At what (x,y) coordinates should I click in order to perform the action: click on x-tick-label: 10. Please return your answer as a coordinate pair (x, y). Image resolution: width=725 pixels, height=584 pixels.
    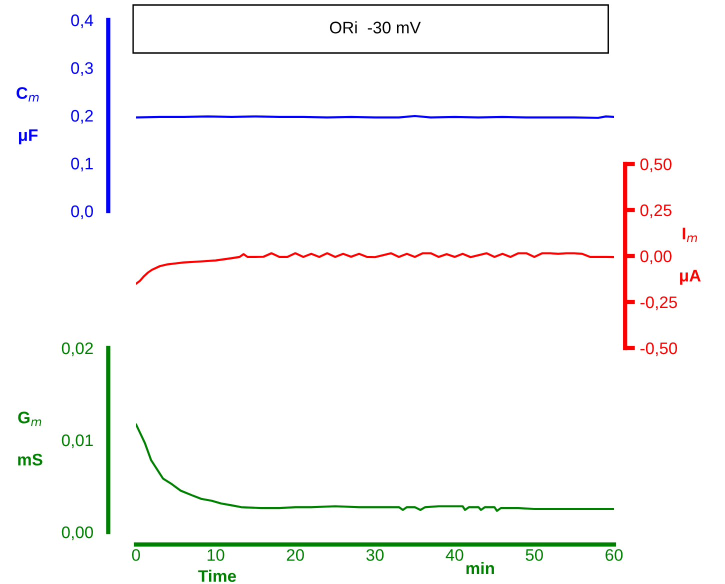
    Looking at the image, I should click on (216, 555).